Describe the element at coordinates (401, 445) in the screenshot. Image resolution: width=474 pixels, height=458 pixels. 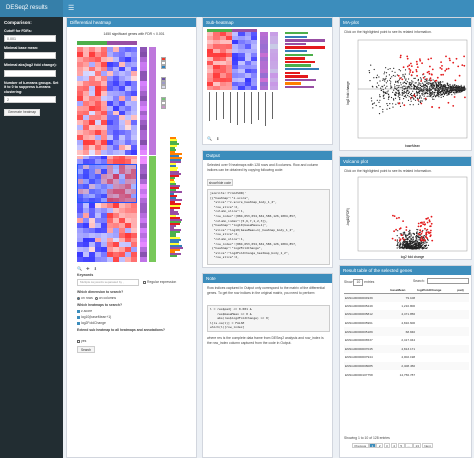
I see `page-button: 5` at that location.